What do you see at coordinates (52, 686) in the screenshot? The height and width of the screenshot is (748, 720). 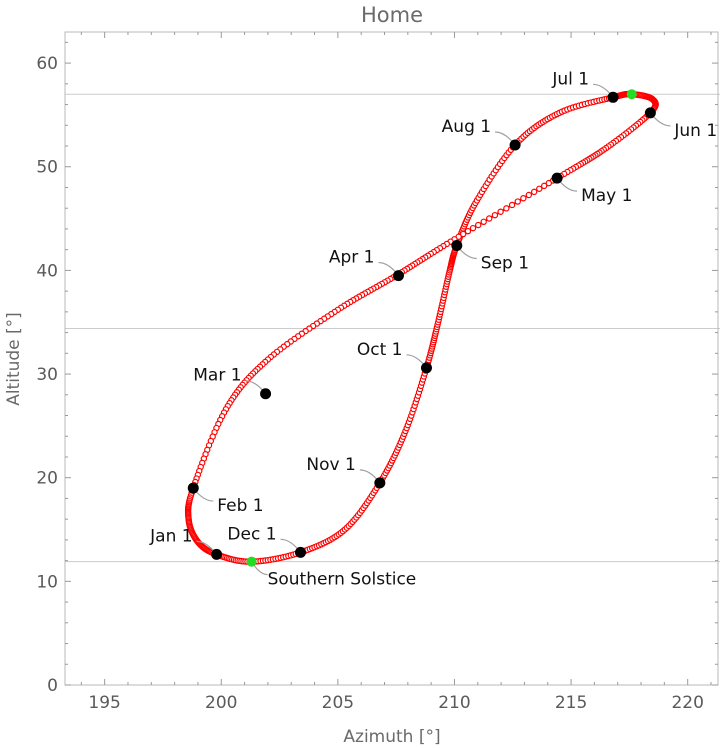 I see `y-tick-label: 0` at bounding box center [52, 686].